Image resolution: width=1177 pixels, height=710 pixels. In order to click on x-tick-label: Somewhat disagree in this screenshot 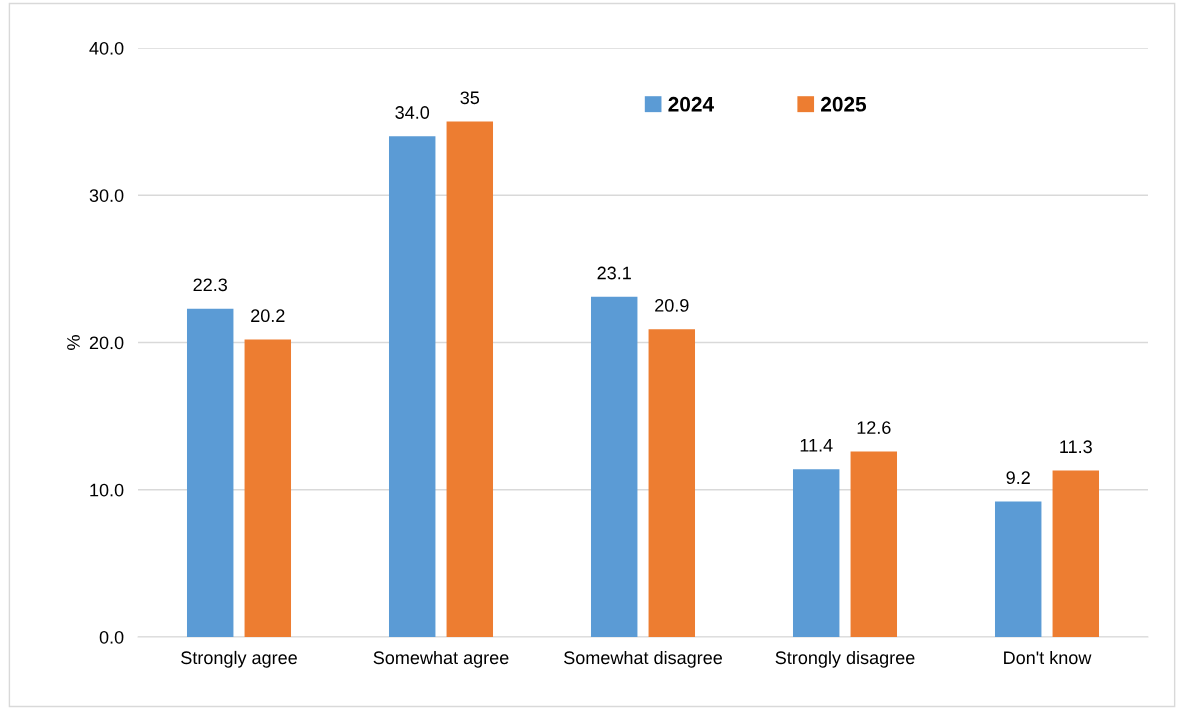, I will do `click(643, 659)`.